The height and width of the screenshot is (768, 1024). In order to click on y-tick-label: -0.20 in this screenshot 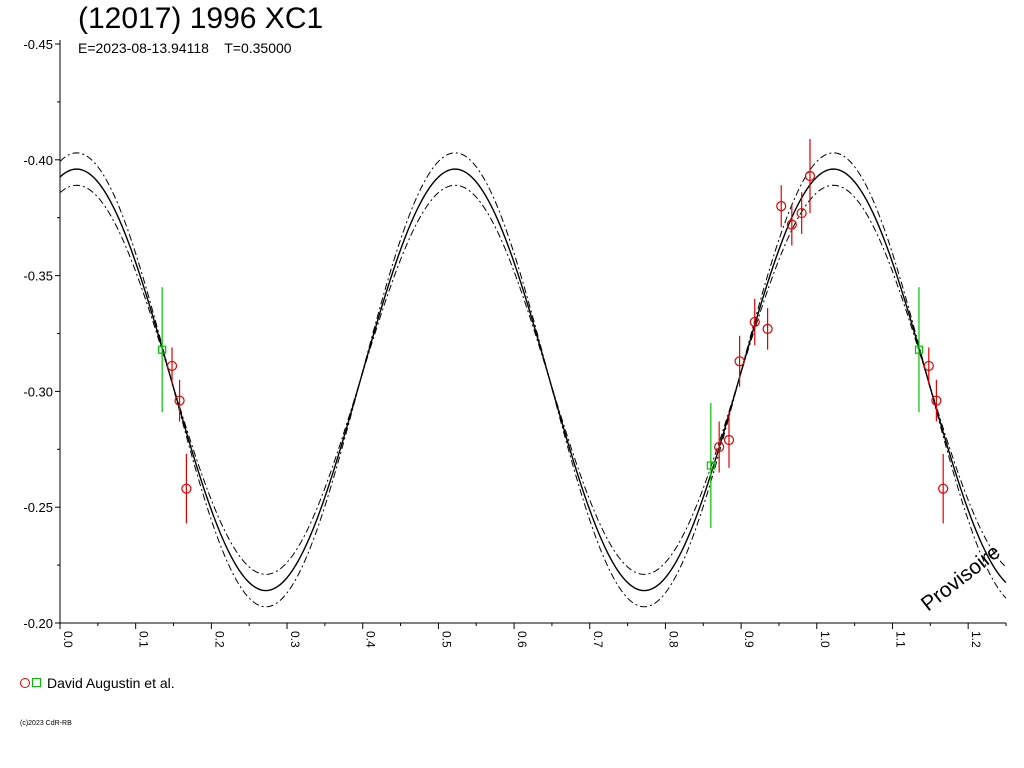, I will do `click(38, 623)`.